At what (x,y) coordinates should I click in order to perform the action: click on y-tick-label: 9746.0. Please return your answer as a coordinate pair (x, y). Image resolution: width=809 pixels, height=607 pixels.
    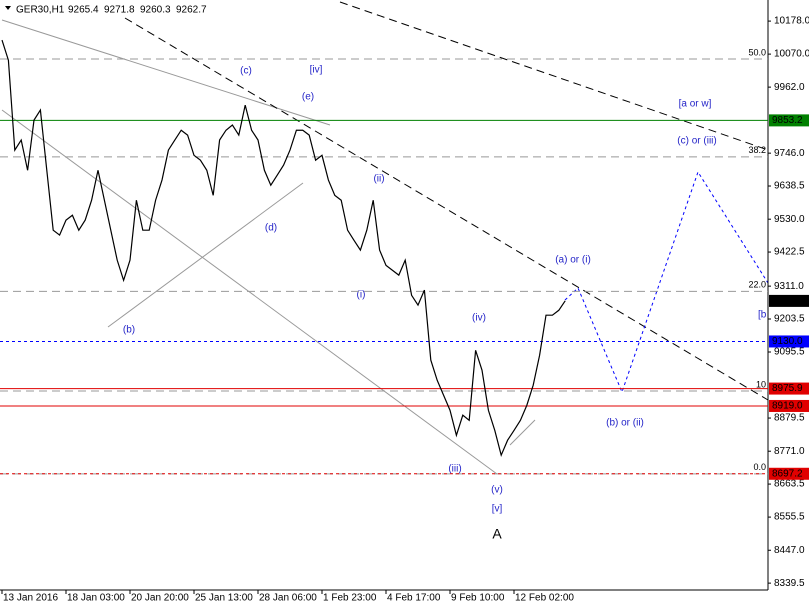
    Looking at the image, I should click on (789, 153).